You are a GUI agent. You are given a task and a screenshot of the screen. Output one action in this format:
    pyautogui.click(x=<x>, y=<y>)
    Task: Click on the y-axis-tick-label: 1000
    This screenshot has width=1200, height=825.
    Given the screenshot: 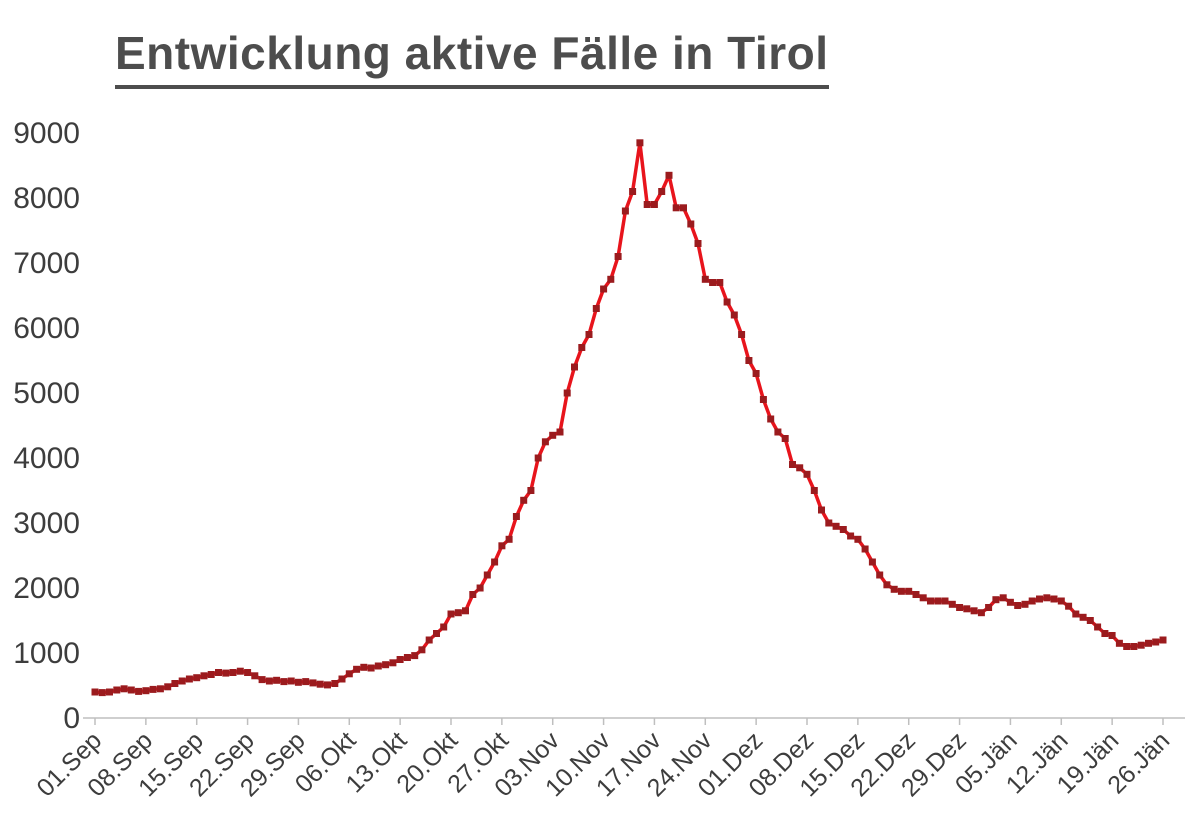 What is the action you would take?
    pyautogui.click(x=46, y=653)
    